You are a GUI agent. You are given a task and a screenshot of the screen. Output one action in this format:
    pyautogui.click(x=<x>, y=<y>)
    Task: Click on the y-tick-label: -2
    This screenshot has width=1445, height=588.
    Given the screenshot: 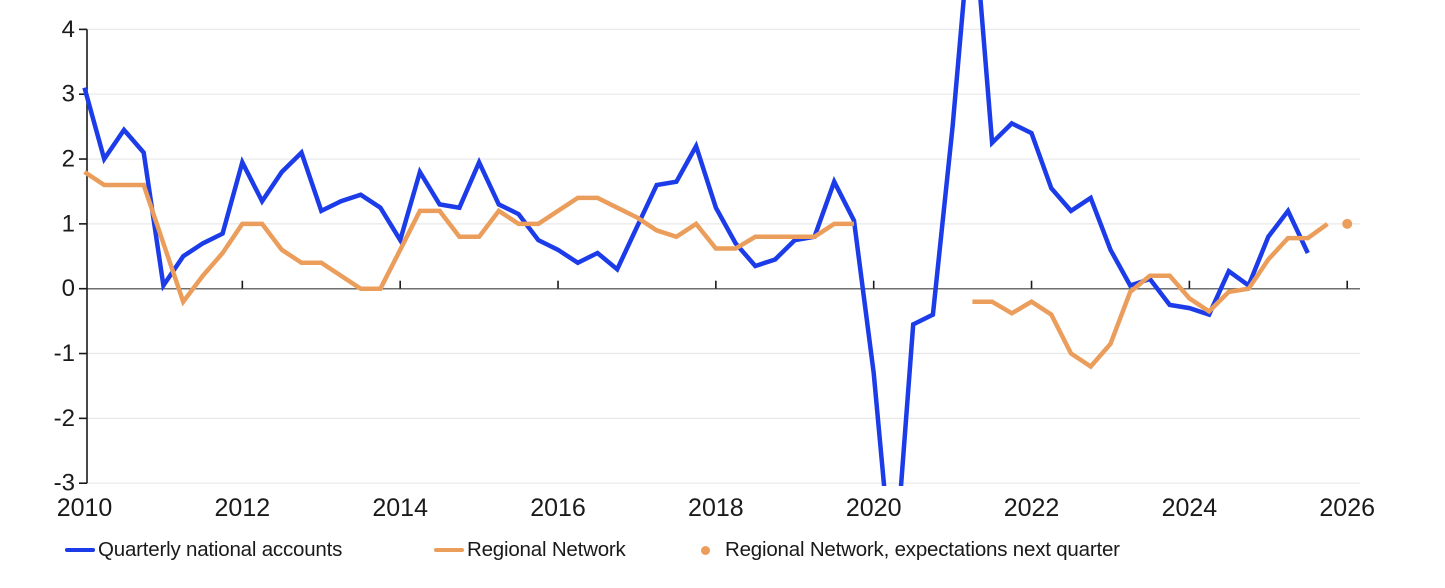 What is the action you would take?
    pyautogui.click(x=64, y=418)
    